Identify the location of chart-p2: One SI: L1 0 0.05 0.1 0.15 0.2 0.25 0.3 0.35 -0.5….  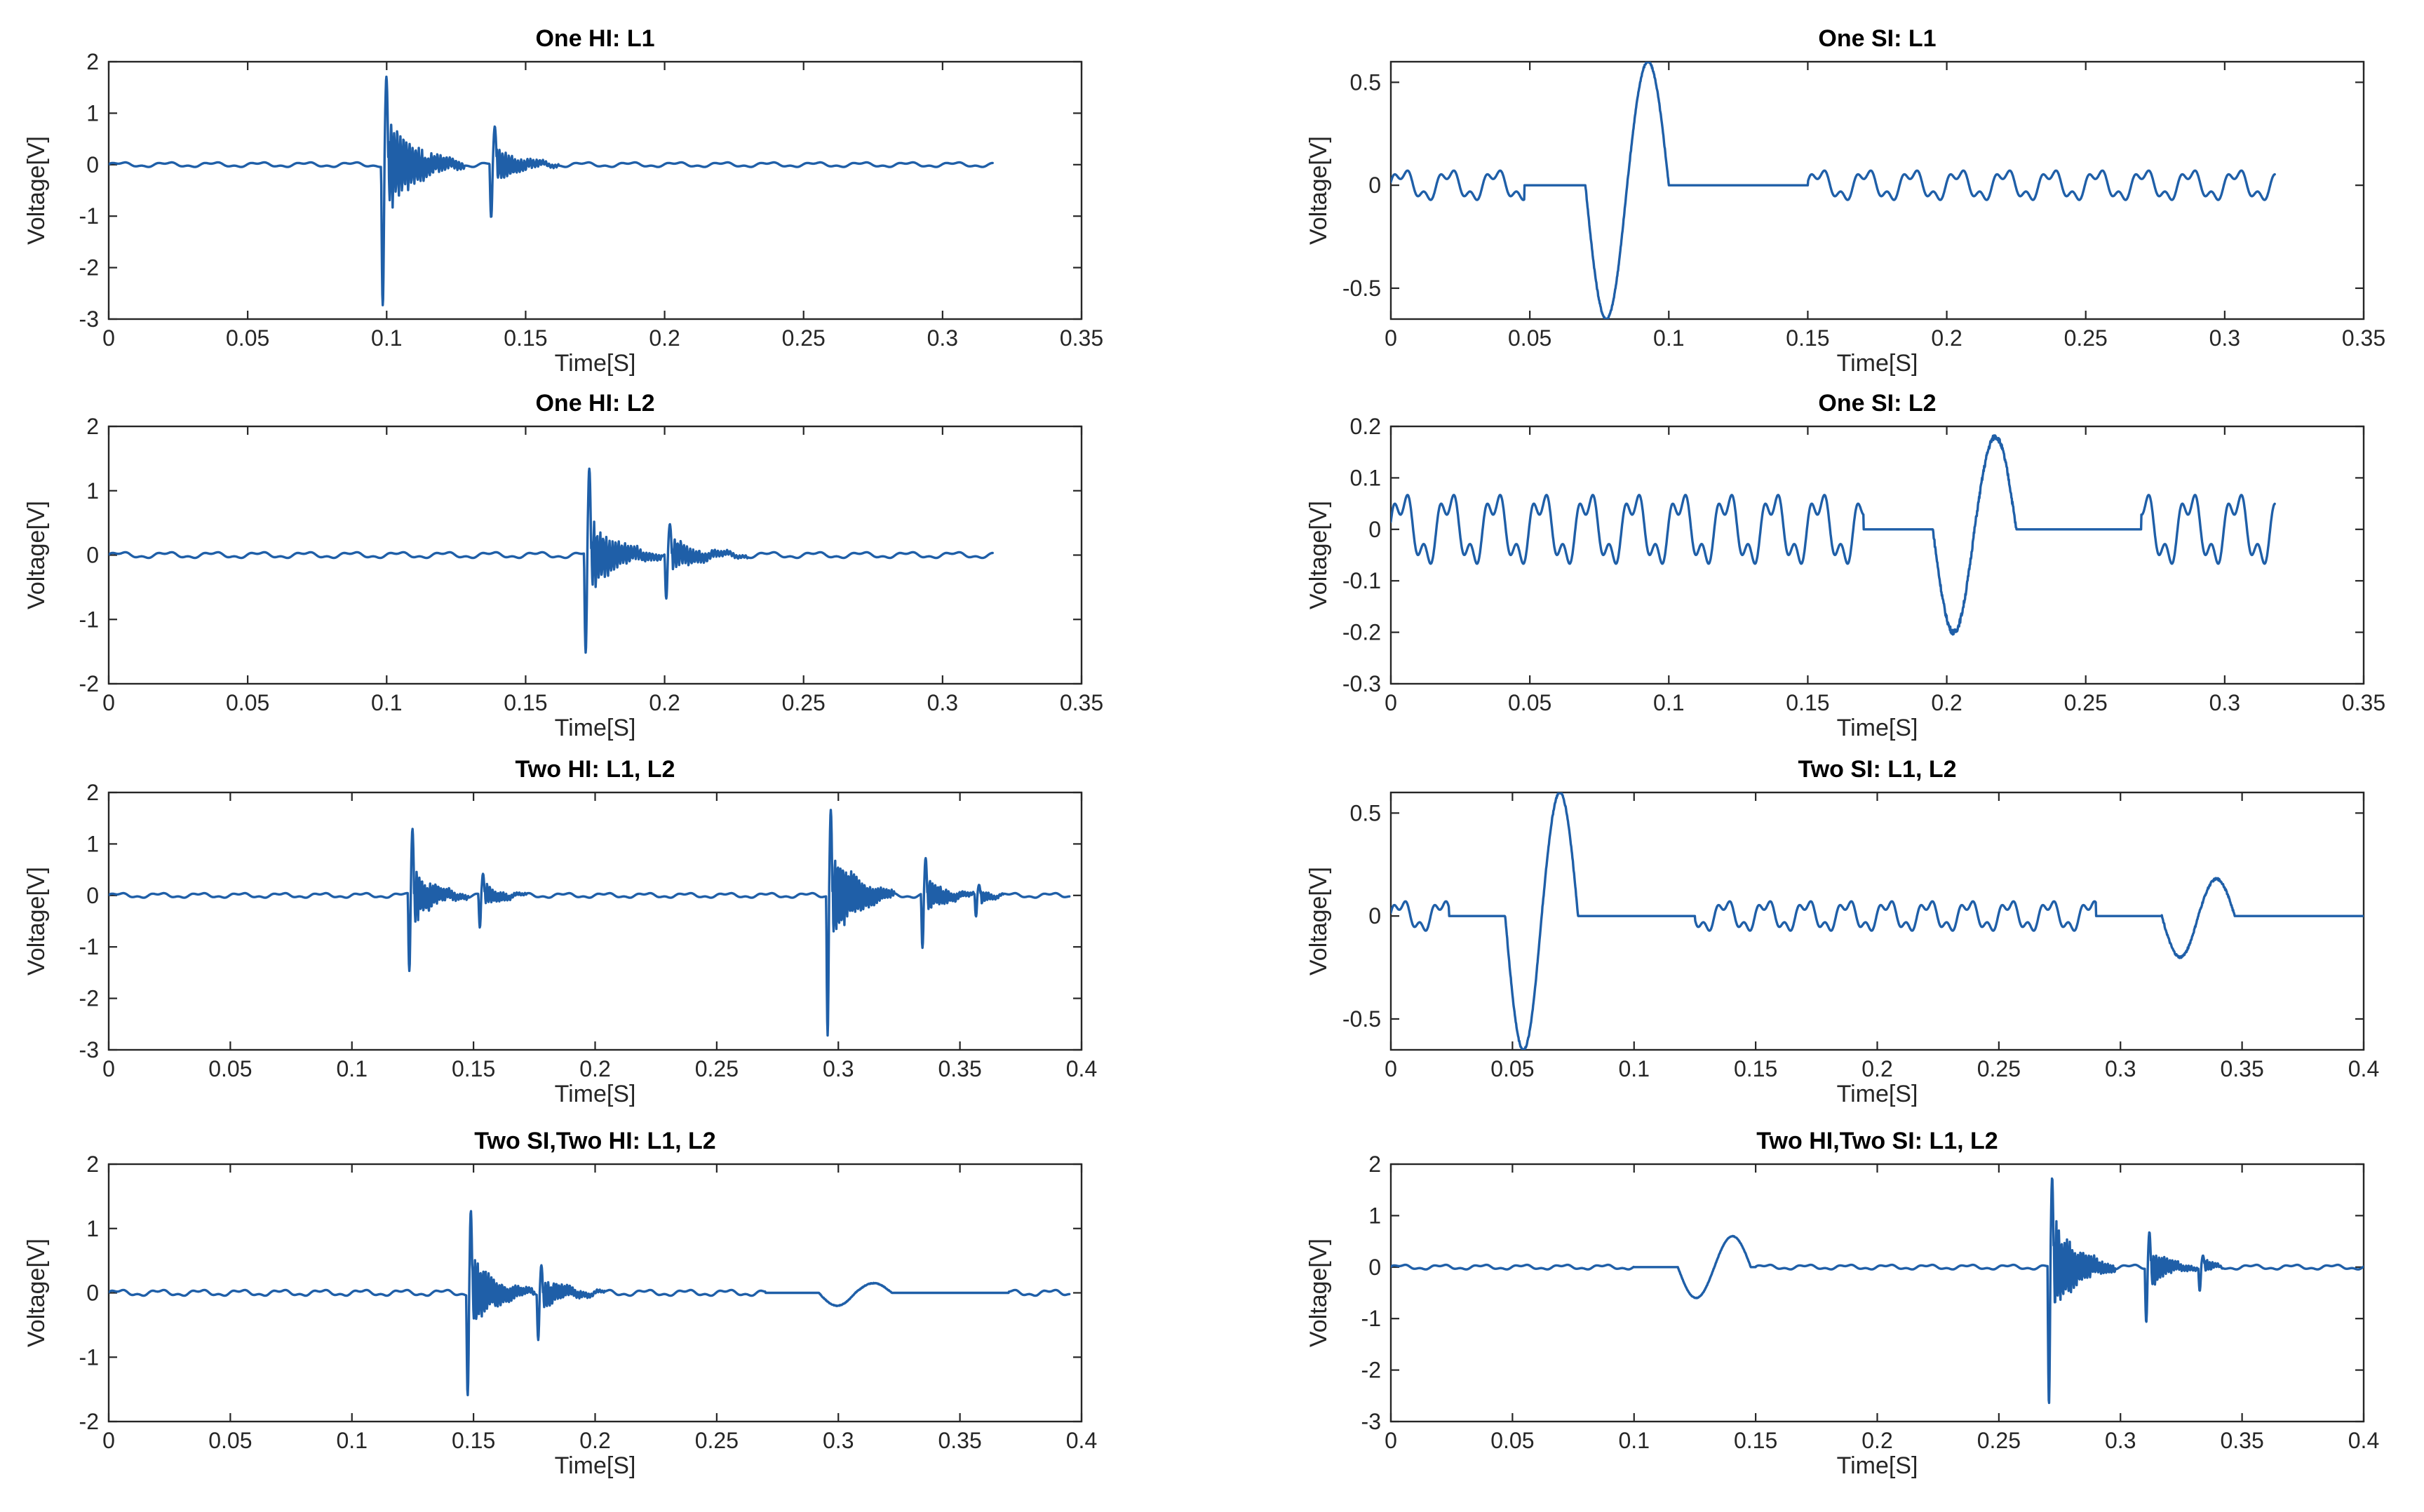
(1845, 201).